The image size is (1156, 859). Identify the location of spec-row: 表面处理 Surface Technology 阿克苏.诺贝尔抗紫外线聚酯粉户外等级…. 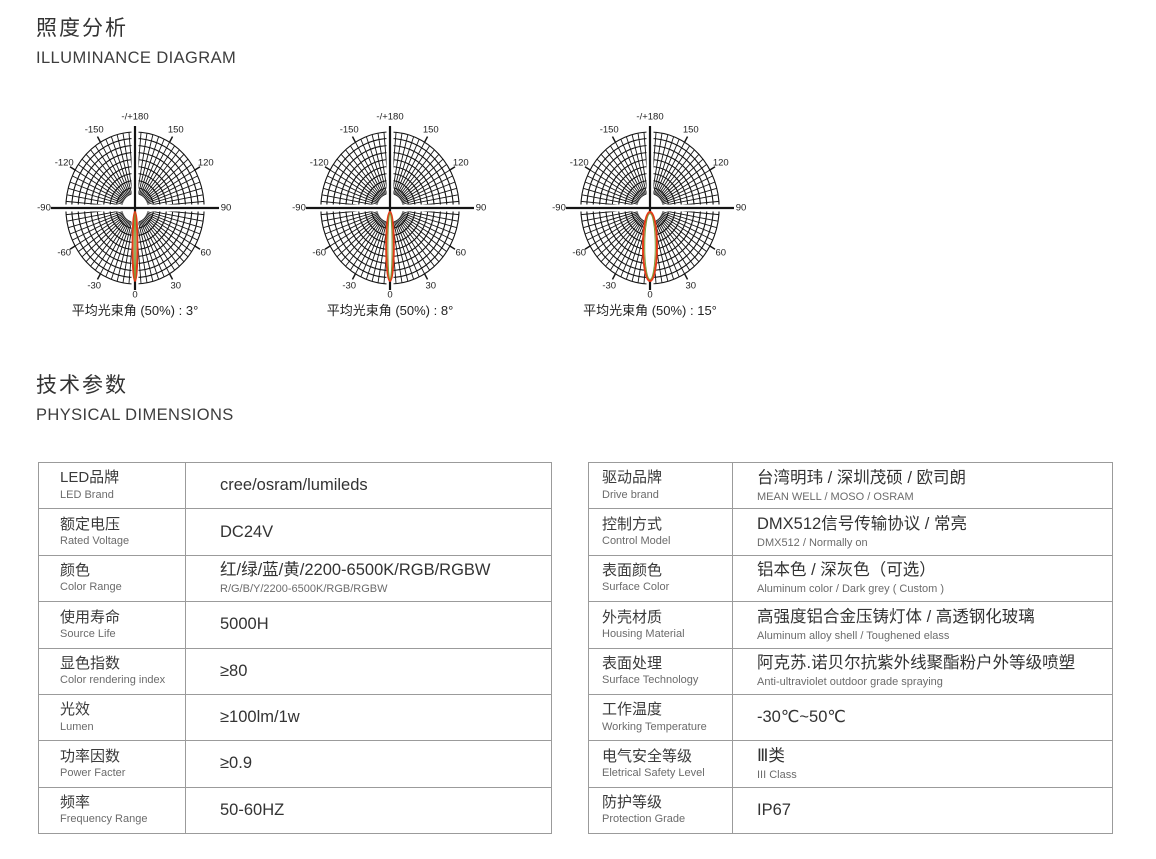
(850, 671).